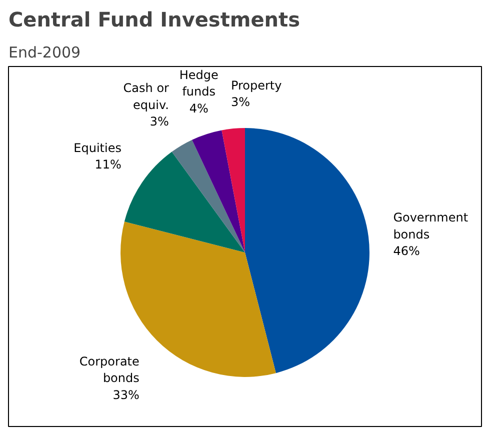  Describe the element at coordinates (154, 20) in the screenshot. I see `chart-title: Central Fund Investments` at that location.